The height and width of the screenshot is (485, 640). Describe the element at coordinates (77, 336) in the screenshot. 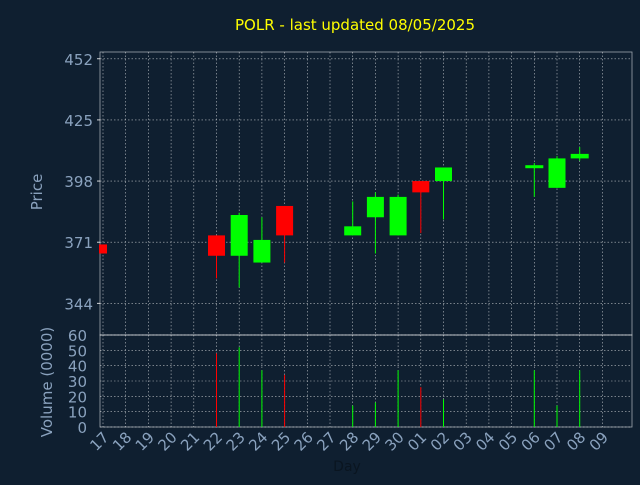

I see `volume-y-tick-label: 60` at that location.